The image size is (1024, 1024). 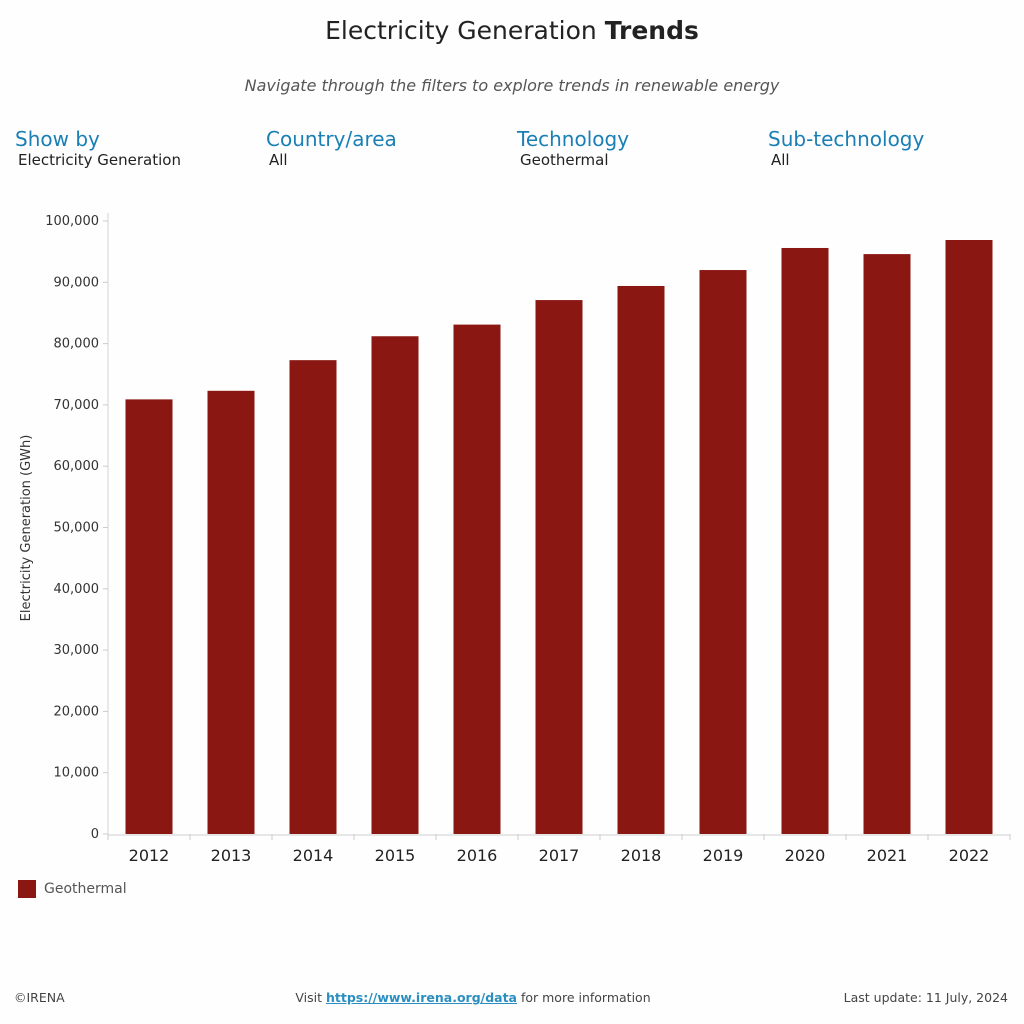 I want to click on x-tick-label: 2015, so click(x=395, y=855).